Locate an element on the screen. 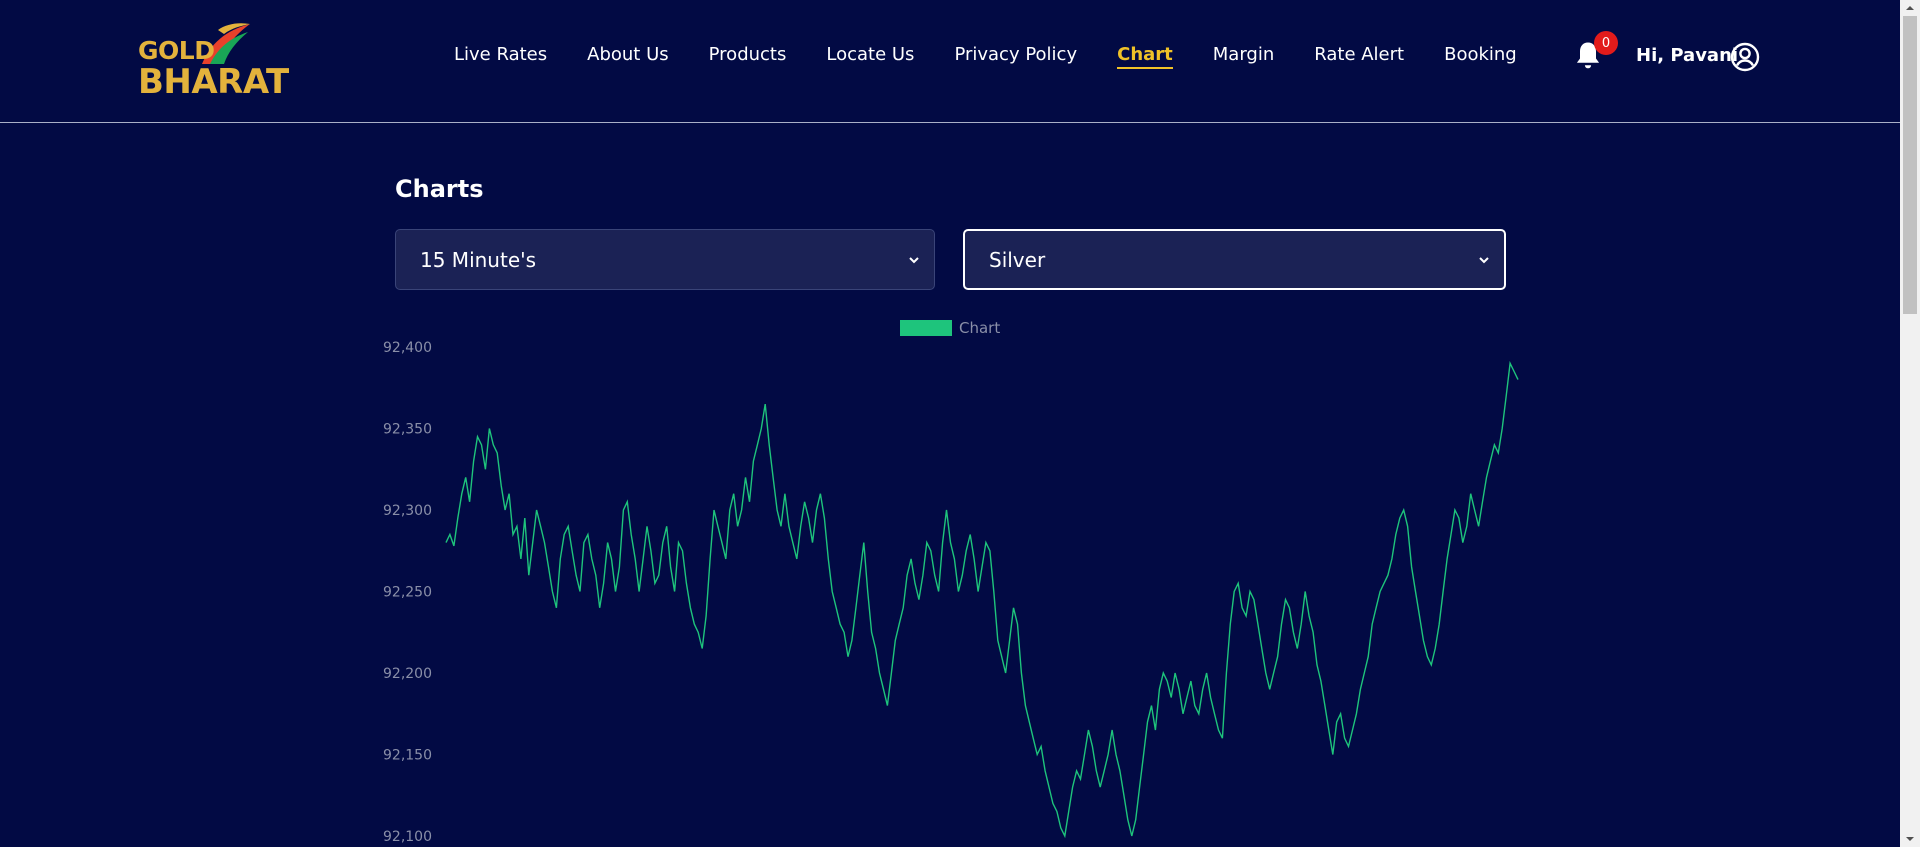 This screenshot has height=847, width=1920. y-tick-label: 92,200 is located at coordinates (407, 674).